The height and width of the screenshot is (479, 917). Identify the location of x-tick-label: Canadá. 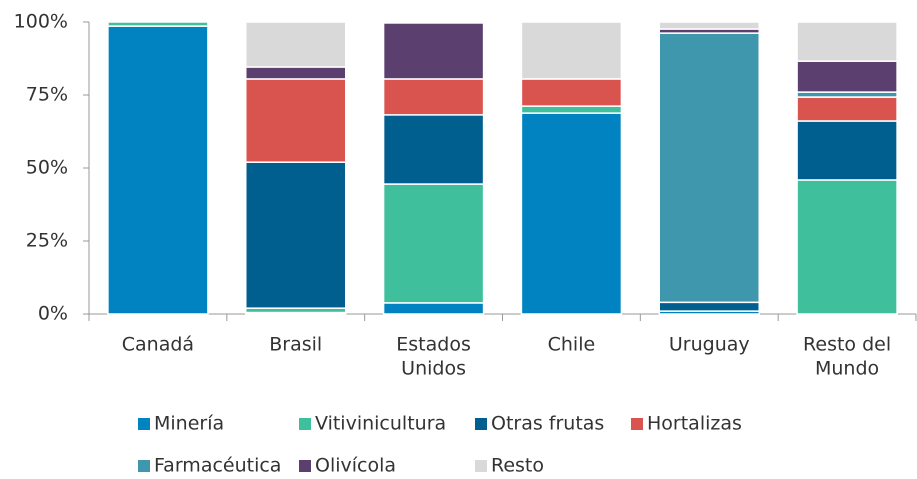
(158, 345).